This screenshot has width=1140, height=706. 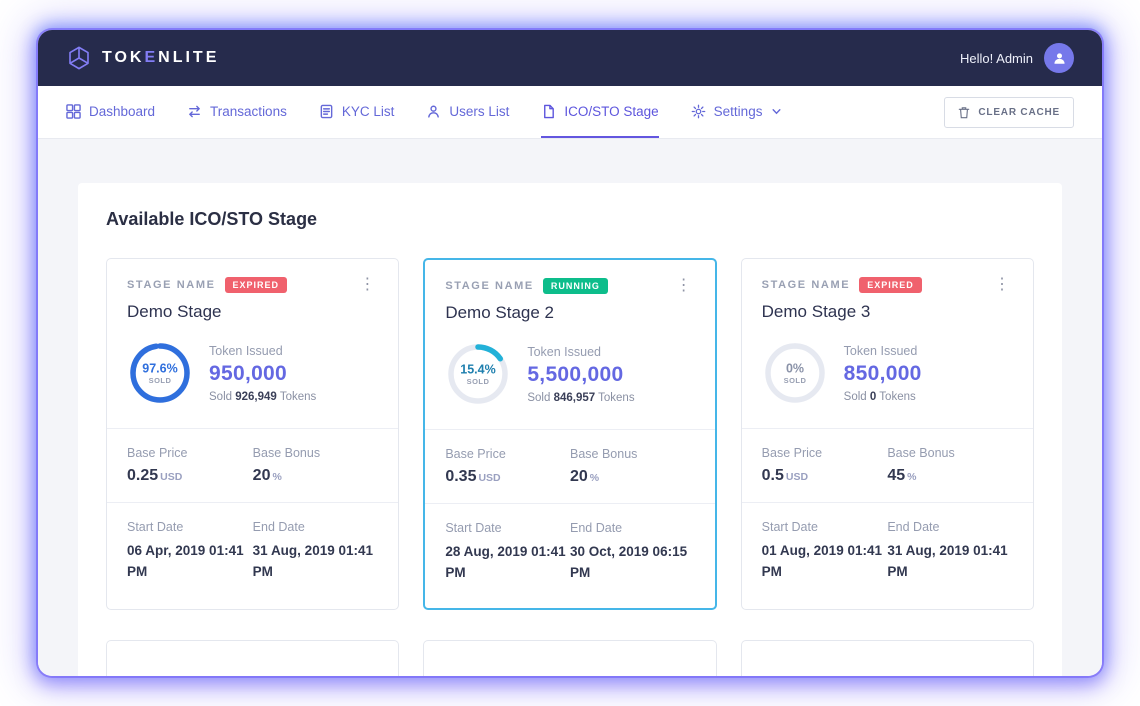 I want to click on page-title: Available ICO/STO Stage, so click(x=212, y=219).